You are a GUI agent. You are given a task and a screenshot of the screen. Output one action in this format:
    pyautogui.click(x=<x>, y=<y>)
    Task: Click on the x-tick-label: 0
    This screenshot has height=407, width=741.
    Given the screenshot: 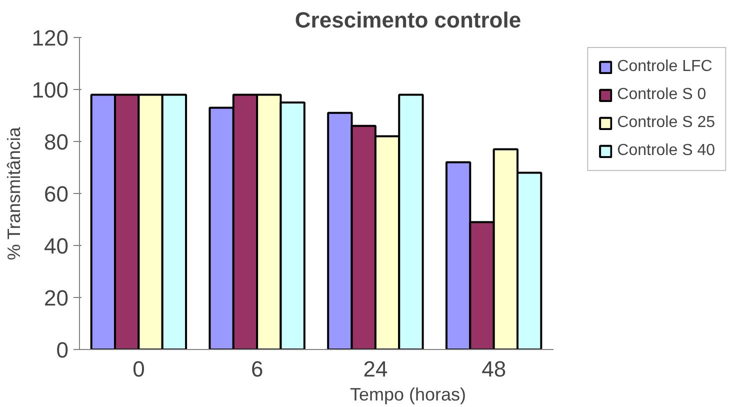 What is the action you would take?
    pyautogui.click(x=138, y=369)
    